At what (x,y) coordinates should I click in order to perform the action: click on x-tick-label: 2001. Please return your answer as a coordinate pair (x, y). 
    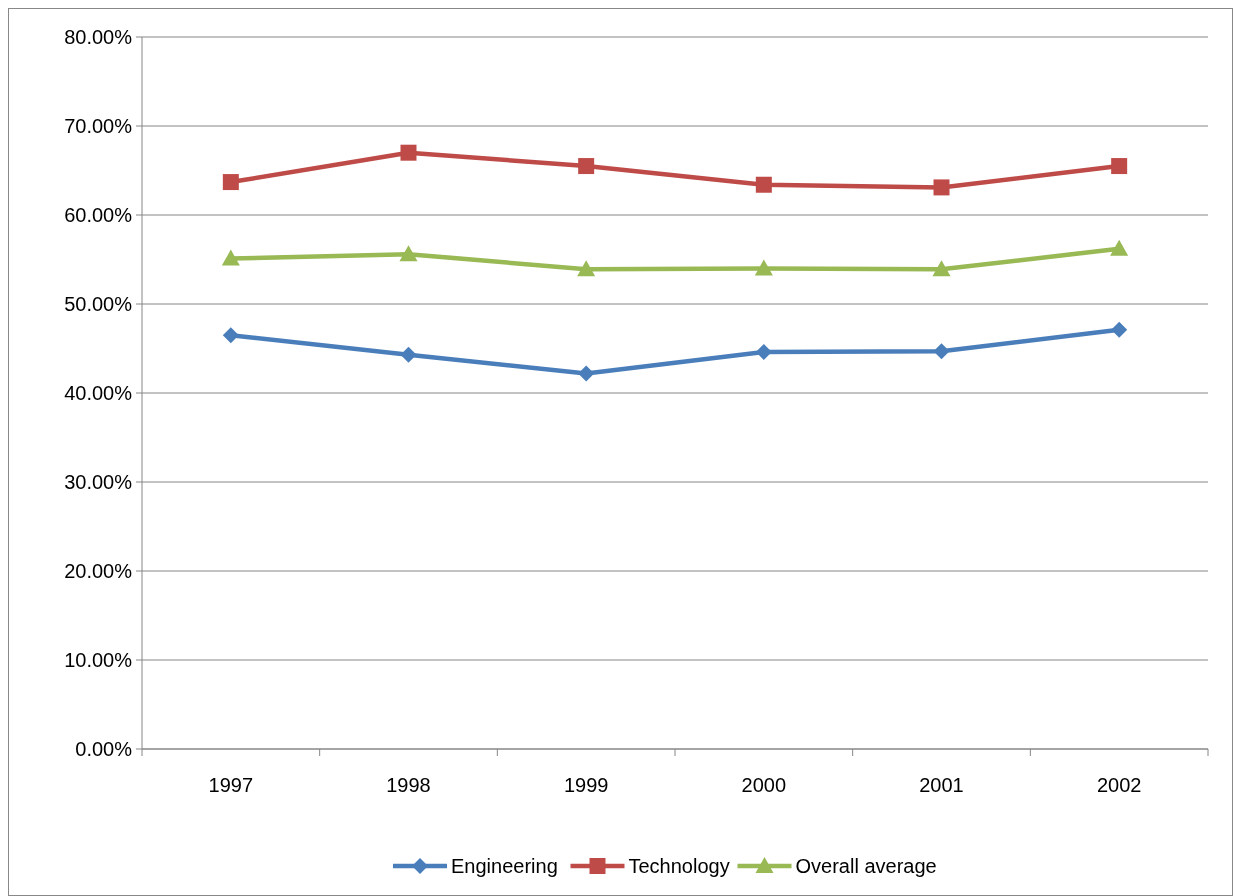
    Looking at the image, I should click on (941, 785).